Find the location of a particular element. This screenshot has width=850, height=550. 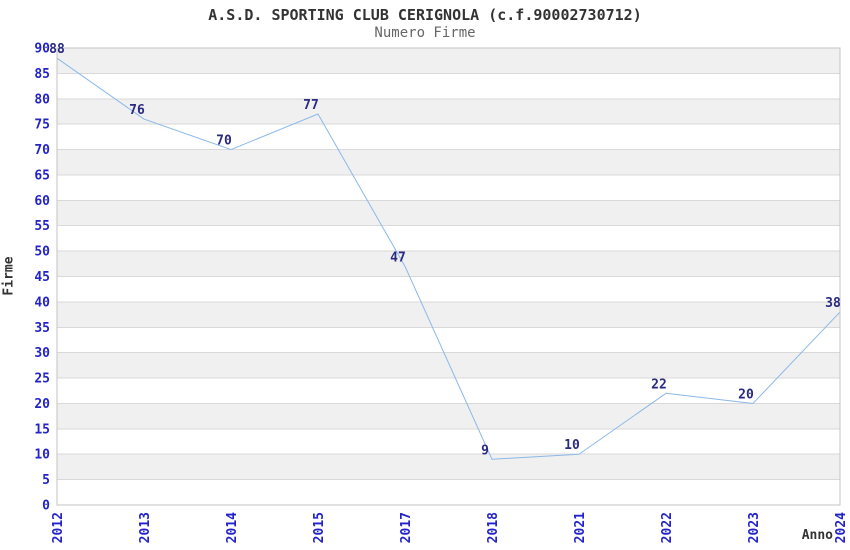

y-tick-label: 75 is located at coordinates (42, 125).